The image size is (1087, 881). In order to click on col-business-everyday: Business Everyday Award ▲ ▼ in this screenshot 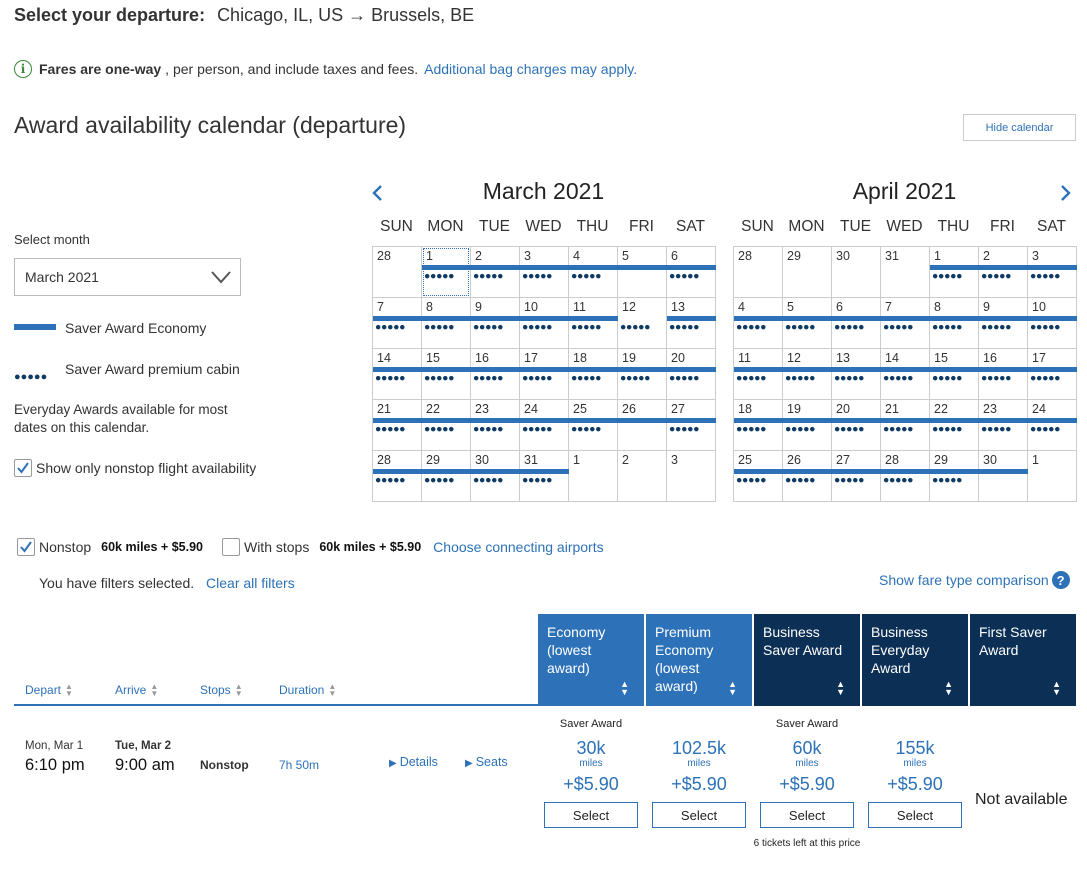, I will do `click(915, 660)`.